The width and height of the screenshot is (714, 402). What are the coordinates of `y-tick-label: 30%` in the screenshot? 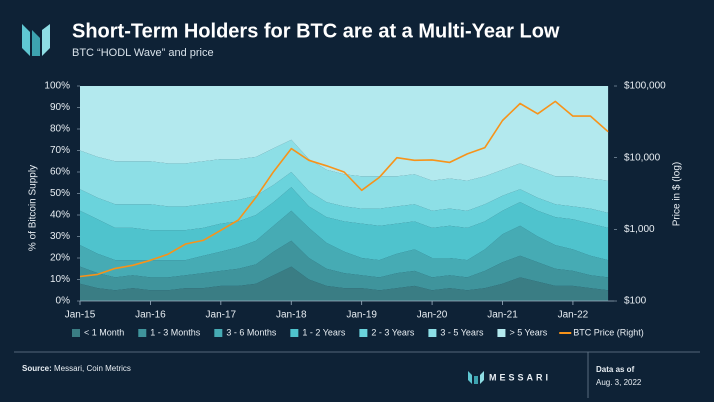 It's located at (60, 236).